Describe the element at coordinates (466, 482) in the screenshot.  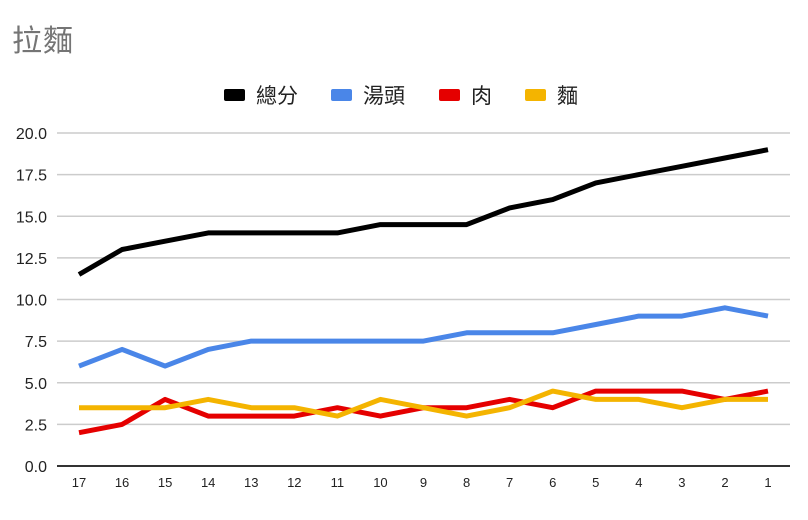
I see `x-tick-label: 8` at that location.